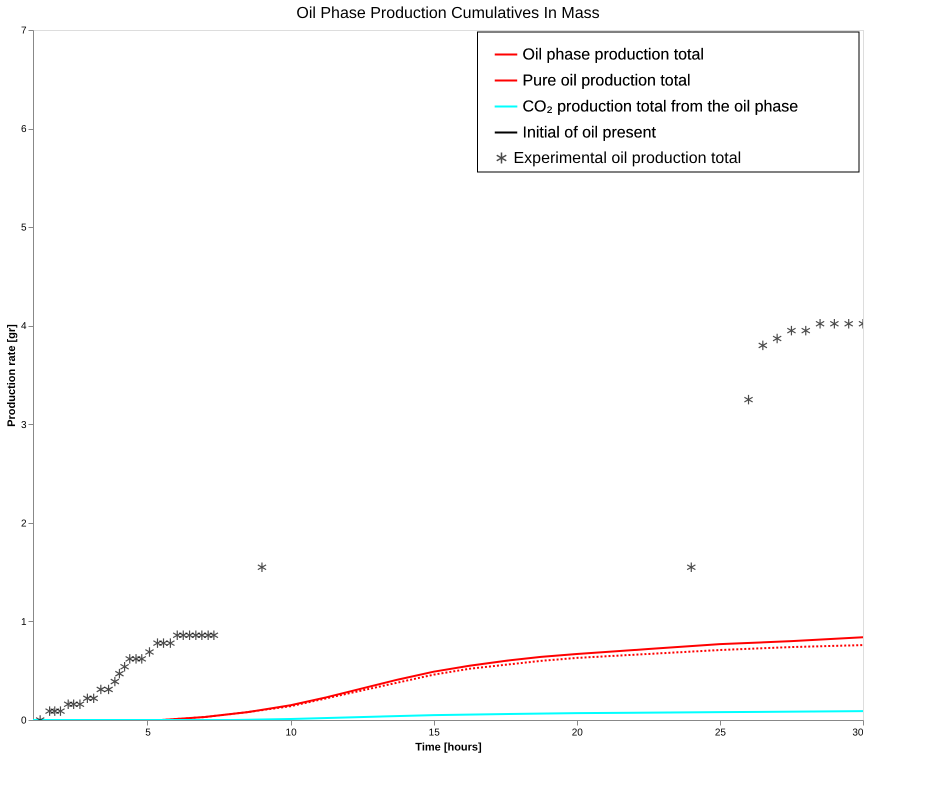 This screenshot has height=796, width=949. I want to click on x-axis-title: Time [hours], so click(448, 748).